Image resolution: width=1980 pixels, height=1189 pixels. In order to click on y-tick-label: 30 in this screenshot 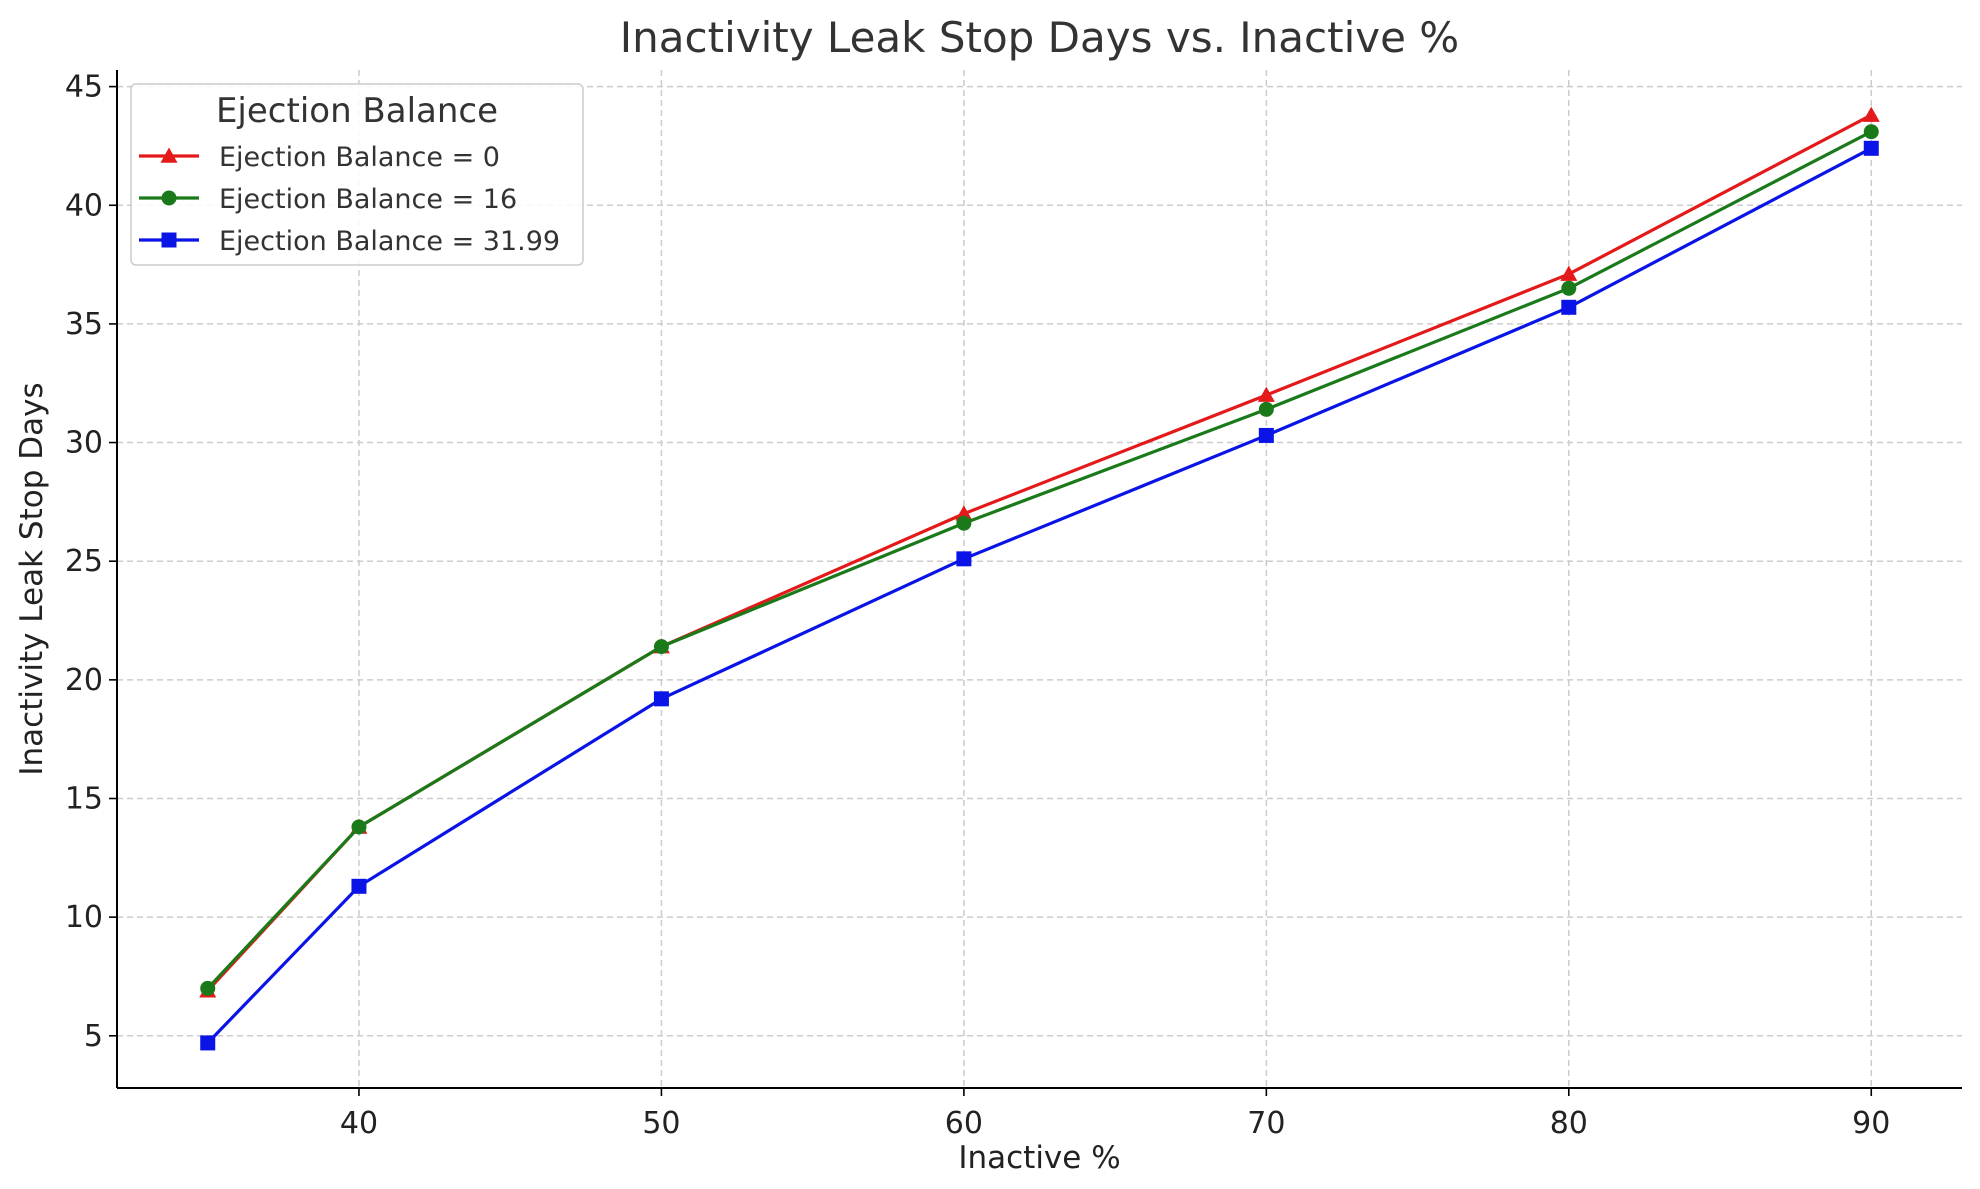, I will do `click(84, 443)`.